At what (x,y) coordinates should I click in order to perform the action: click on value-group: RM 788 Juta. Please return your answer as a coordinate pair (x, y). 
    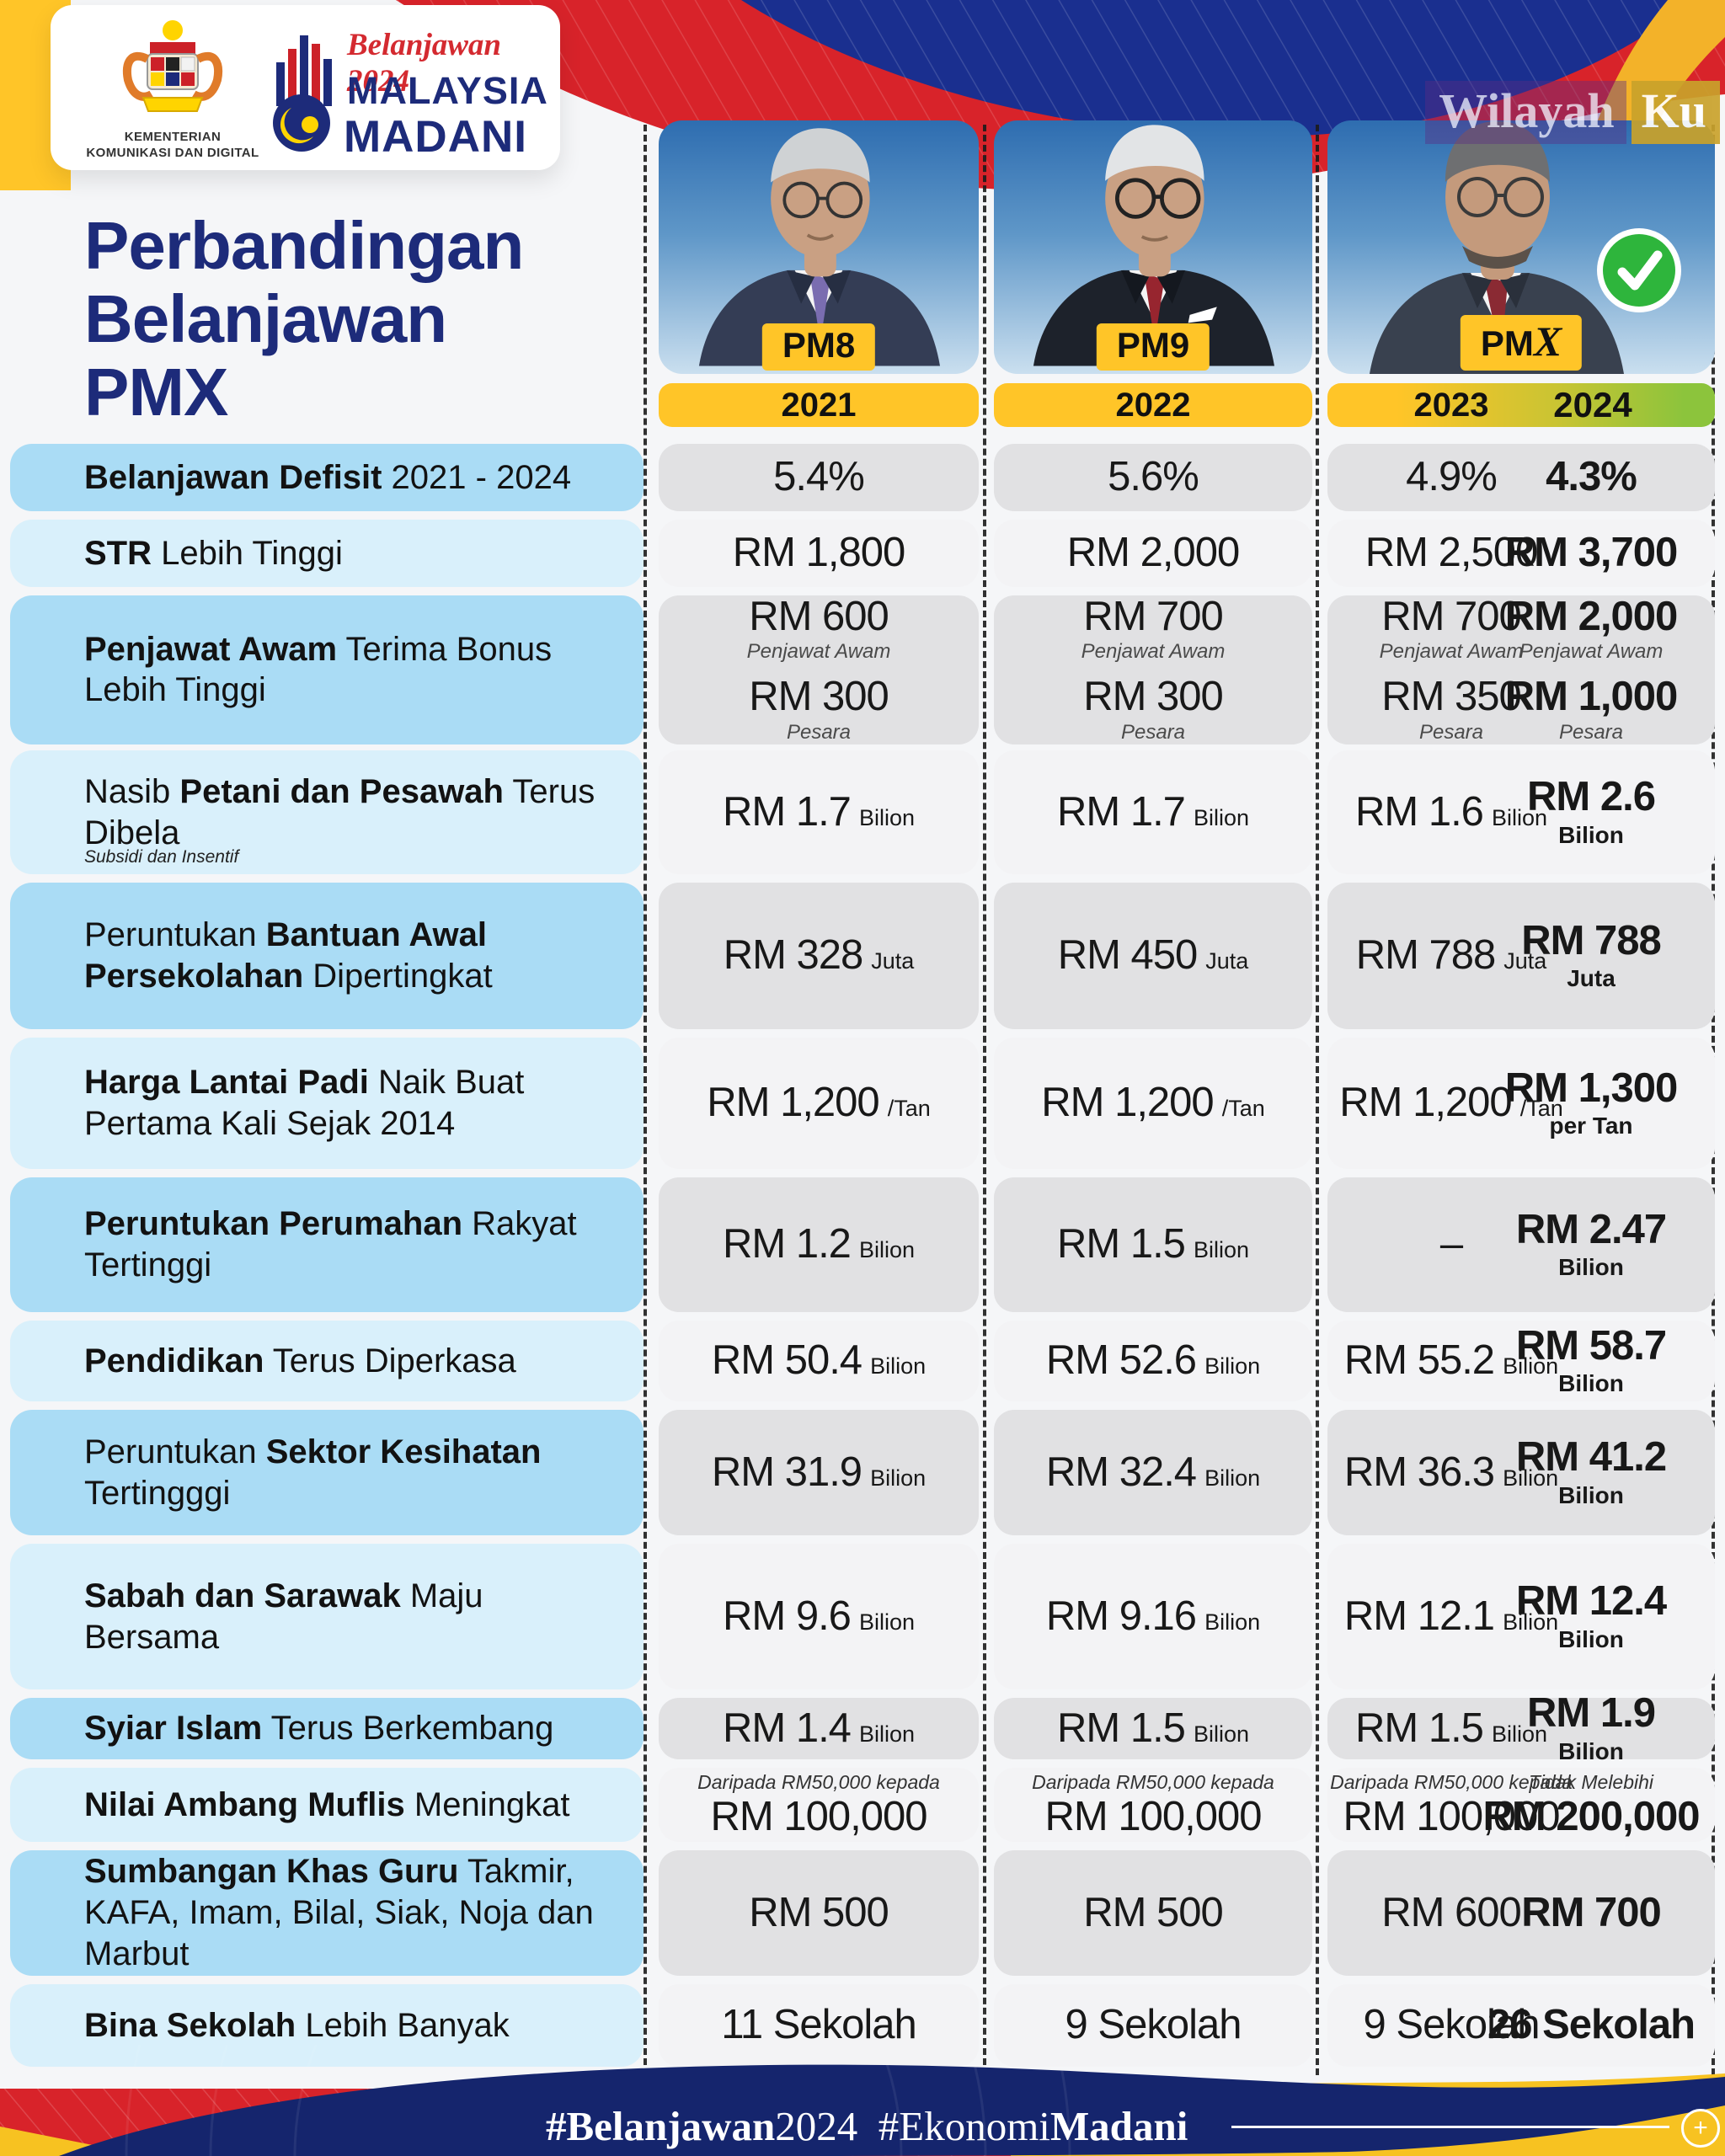
    Looking at the image, I should click on (1591, 954).